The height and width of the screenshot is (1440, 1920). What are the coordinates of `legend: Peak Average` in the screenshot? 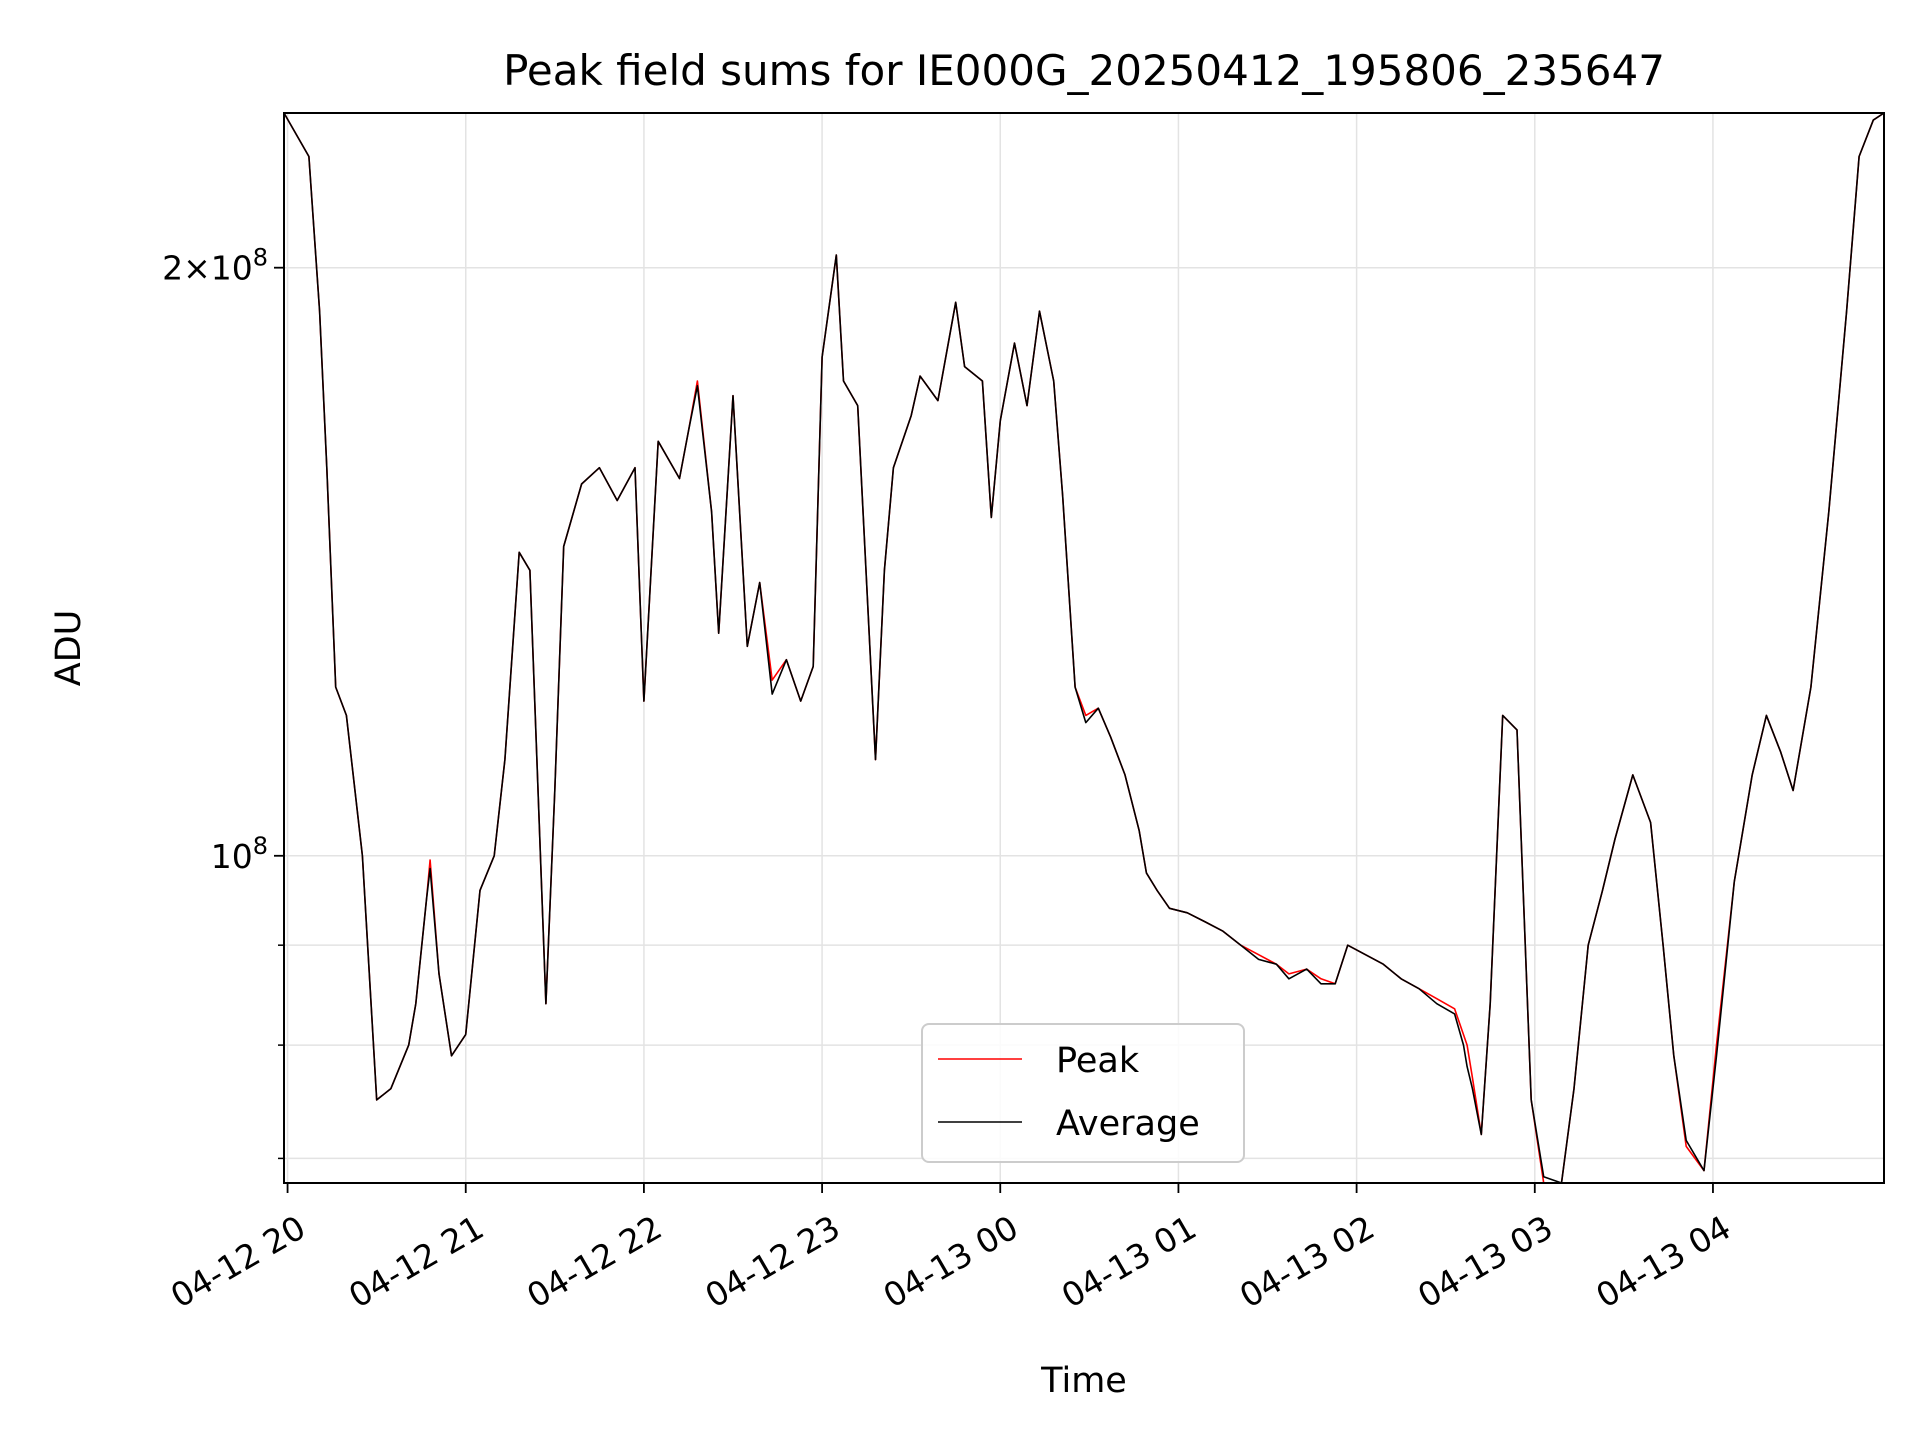 It's located at (1083, 1093).